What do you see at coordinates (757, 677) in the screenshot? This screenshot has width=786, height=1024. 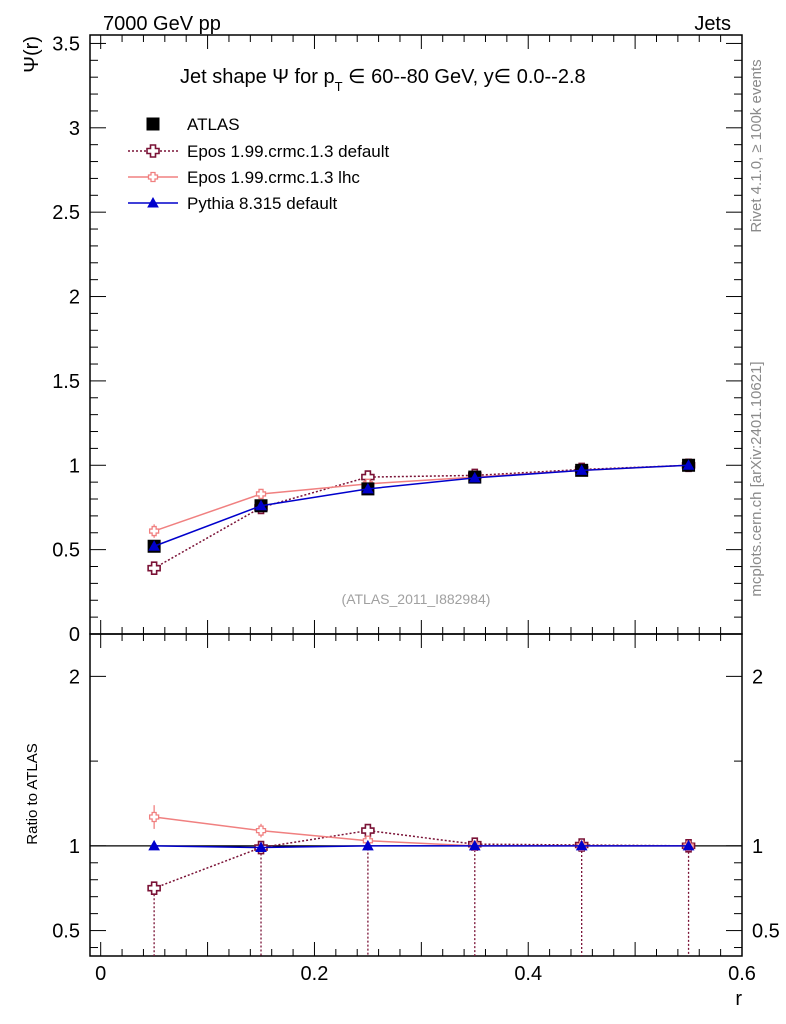 I see `ratio-y-tick-label-right: 2` at bounding box center [757, 677].